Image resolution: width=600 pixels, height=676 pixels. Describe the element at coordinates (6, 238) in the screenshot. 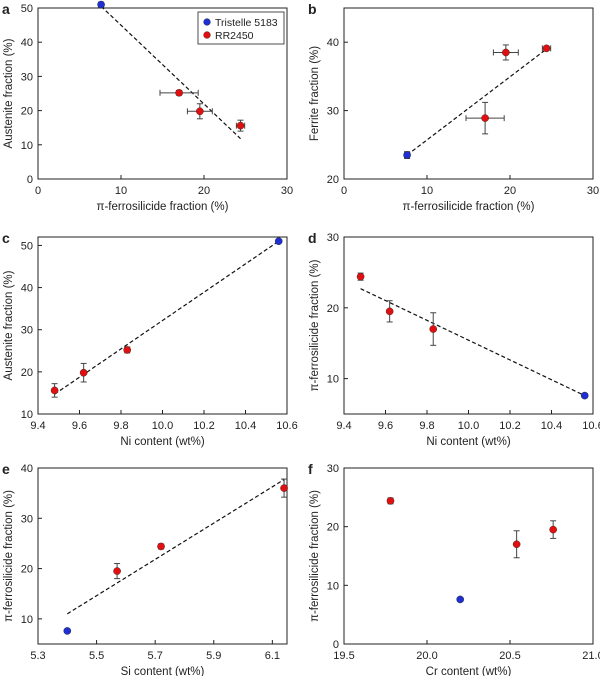

I see `panel-letter: c` at that location.